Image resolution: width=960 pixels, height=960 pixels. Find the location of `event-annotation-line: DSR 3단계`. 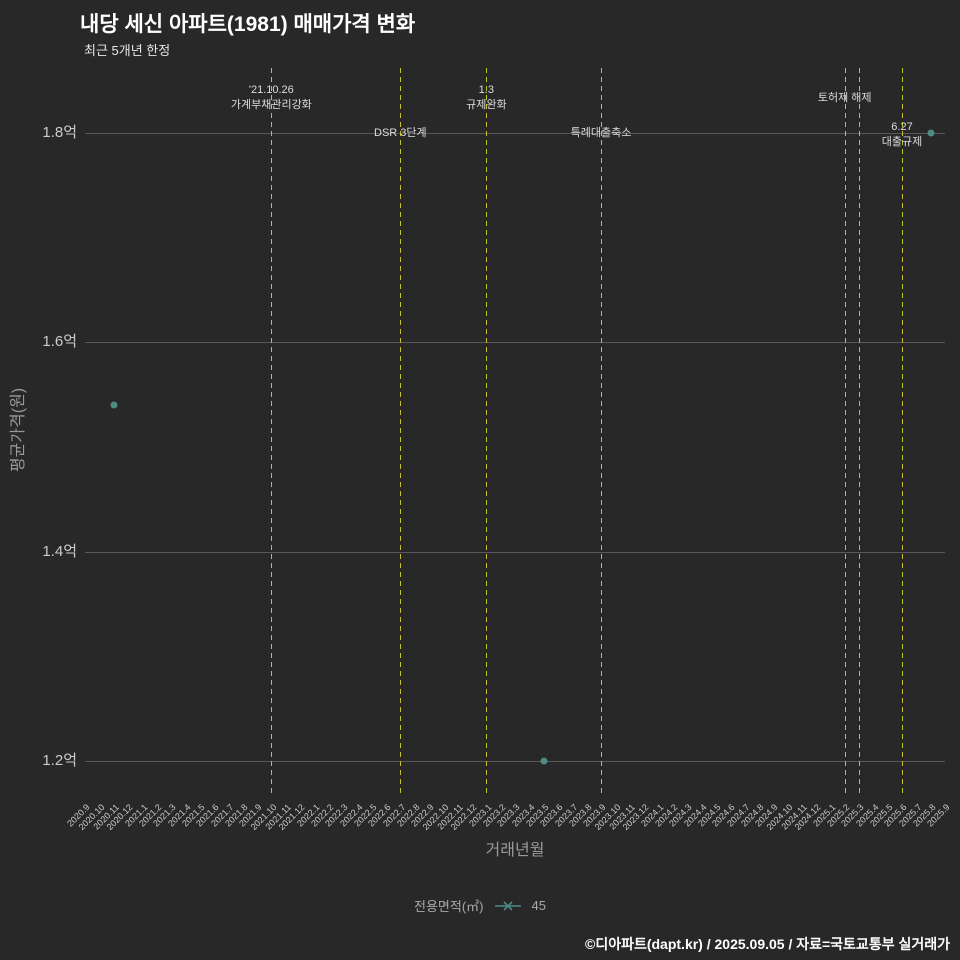

event-annotation-line: DSR 3단계 is located at coordinates (400, 133).